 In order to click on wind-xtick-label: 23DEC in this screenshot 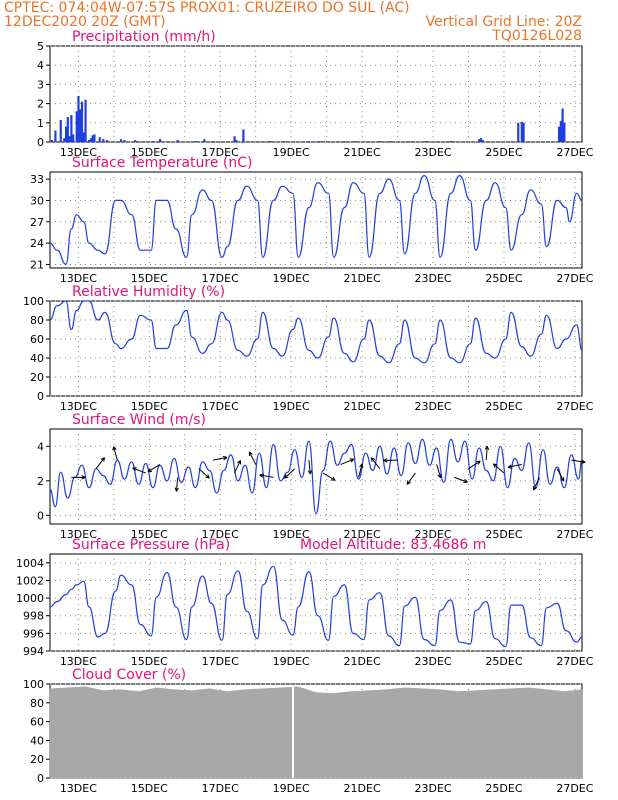, I will do `click(432, 534)`.